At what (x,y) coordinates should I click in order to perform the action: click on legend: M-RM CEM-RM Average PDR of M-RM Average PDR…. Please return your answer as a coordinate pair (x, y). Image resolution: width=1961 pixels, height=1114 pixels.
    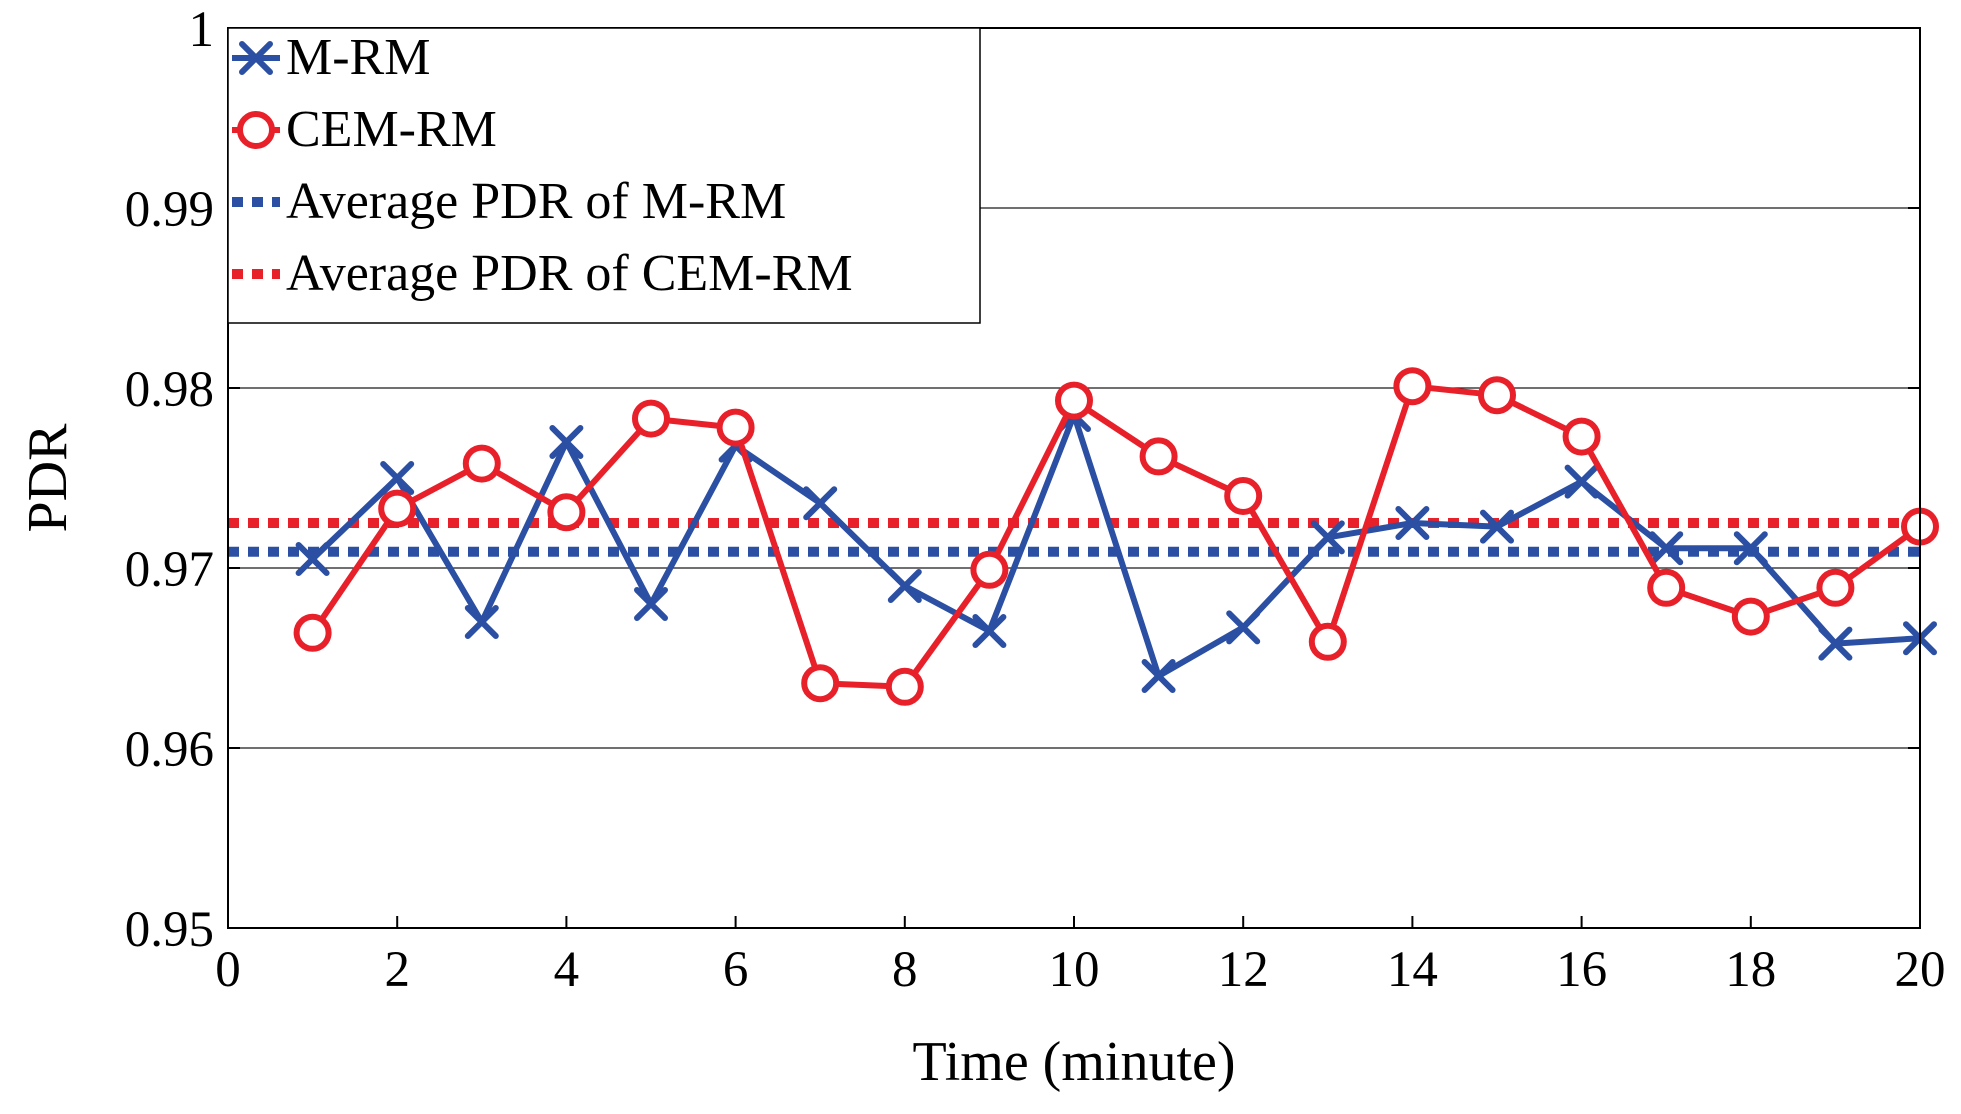
    Looking at the image, I should click on (604, 175).